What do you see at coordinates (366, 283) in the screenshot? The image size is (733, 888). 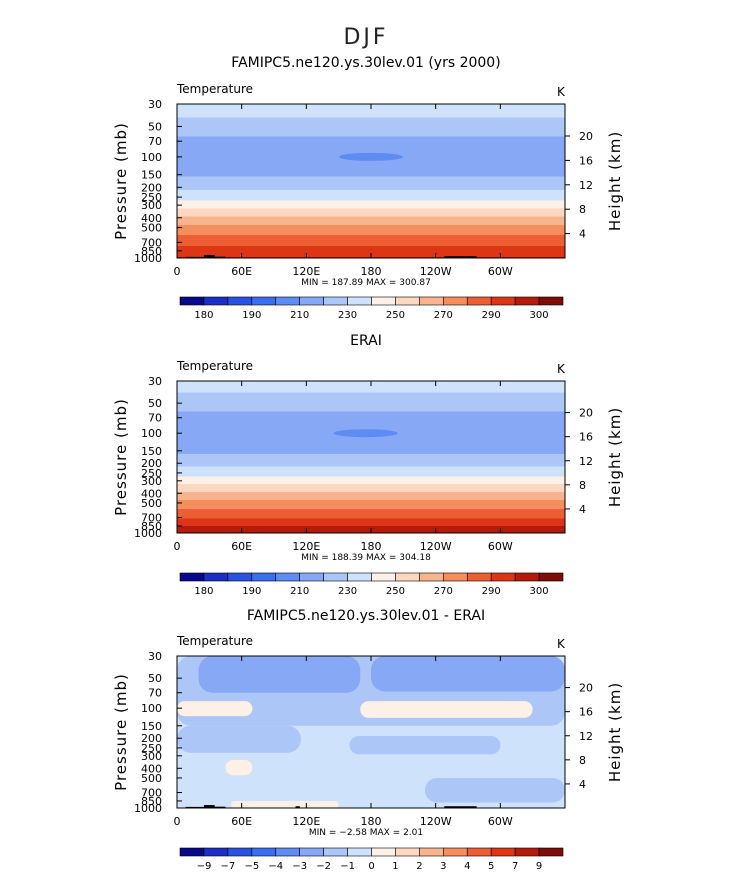 I see `min-max-stats: MIN = 187.89 MAX = 300.87` at bounding box center [366, 283].